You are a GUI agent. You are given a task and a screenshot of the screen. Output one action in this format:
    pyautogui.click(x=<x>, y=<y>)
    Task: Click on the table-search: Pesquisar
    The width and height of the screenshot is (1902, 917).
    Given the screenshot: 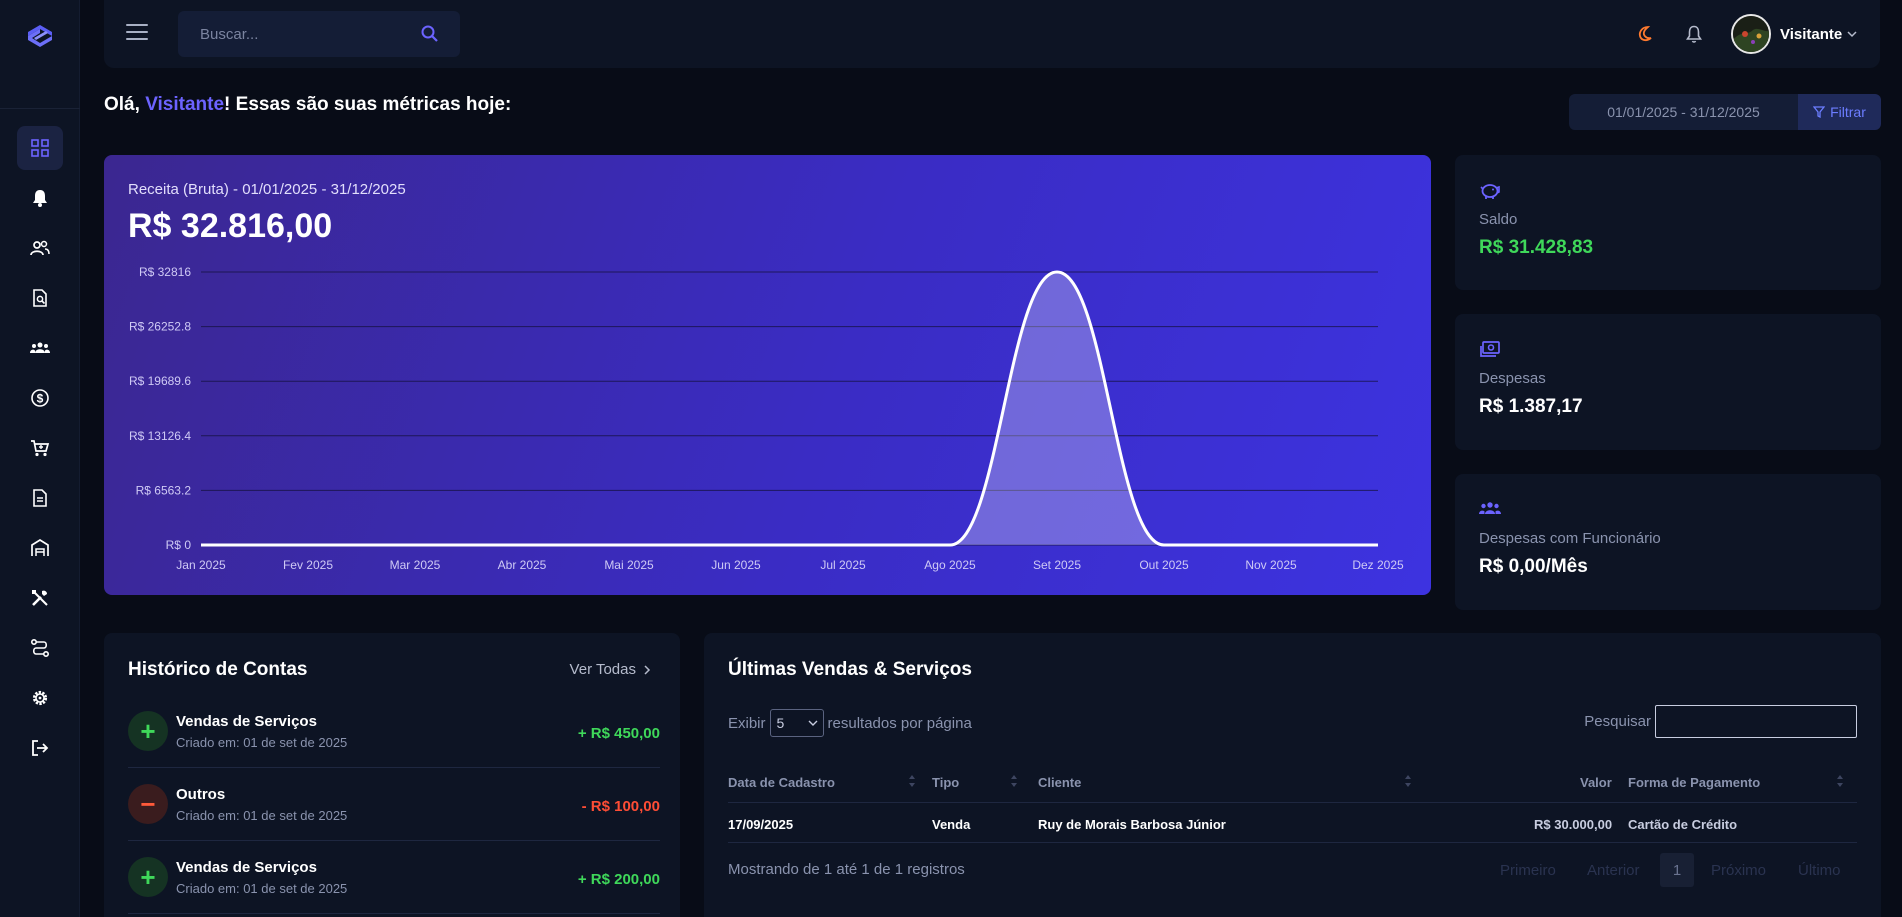 What is the action you would take?
    pyautogui.click(x=1720, y=721)
    